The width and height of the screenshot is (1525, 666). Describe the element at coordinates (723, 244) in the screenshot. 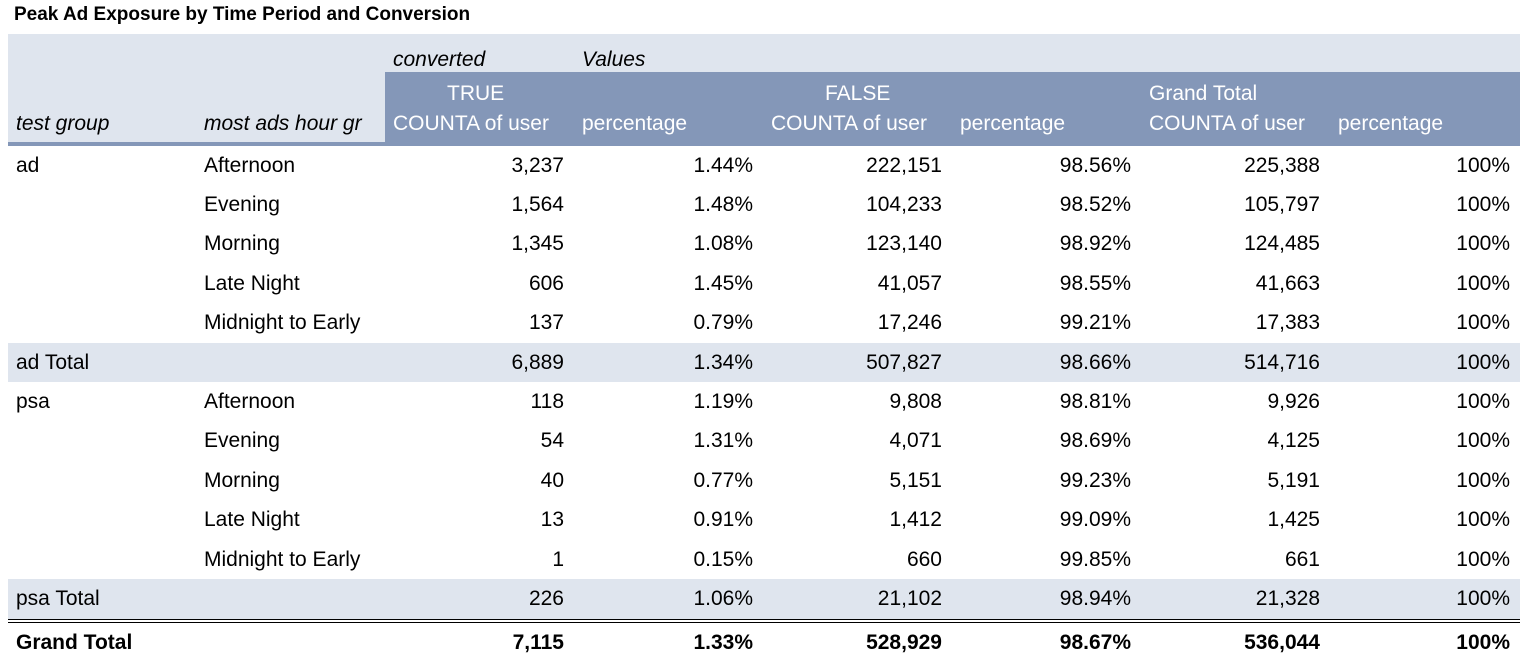

I see `value-cell: 1.08%` at that location.